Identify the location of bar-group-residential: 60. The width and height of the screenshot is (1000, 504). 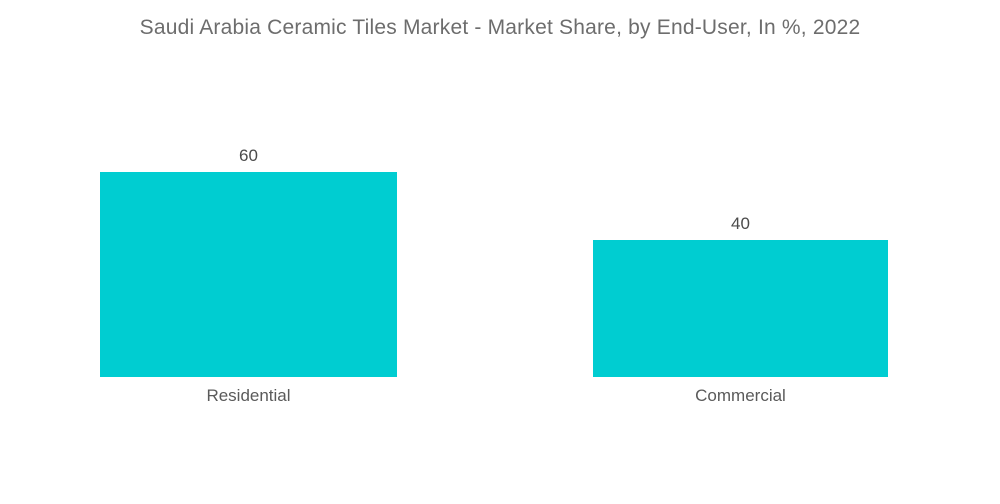
(248, 261).